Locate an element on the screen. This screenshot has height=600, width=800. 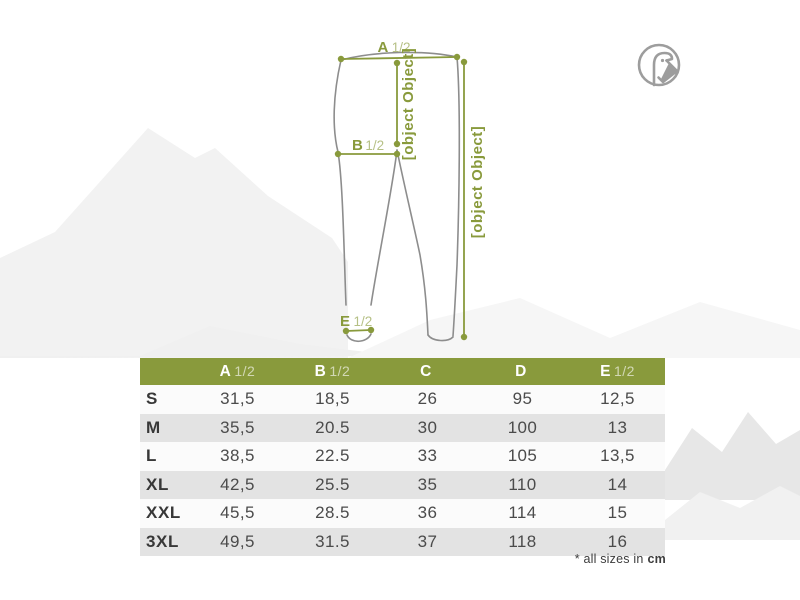
value-e: 13 is located at coordinates (617, 427).